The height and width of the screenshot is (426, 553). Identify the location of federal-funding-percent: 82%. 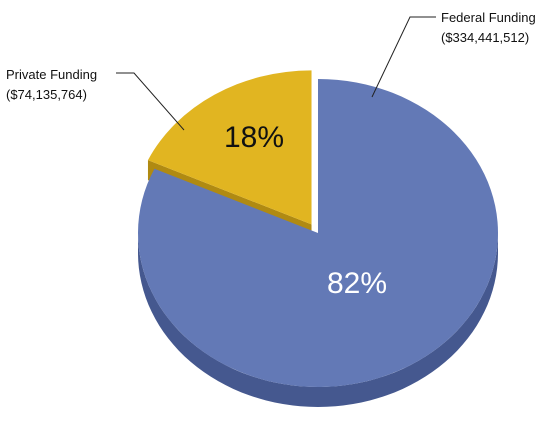
(357, 283).